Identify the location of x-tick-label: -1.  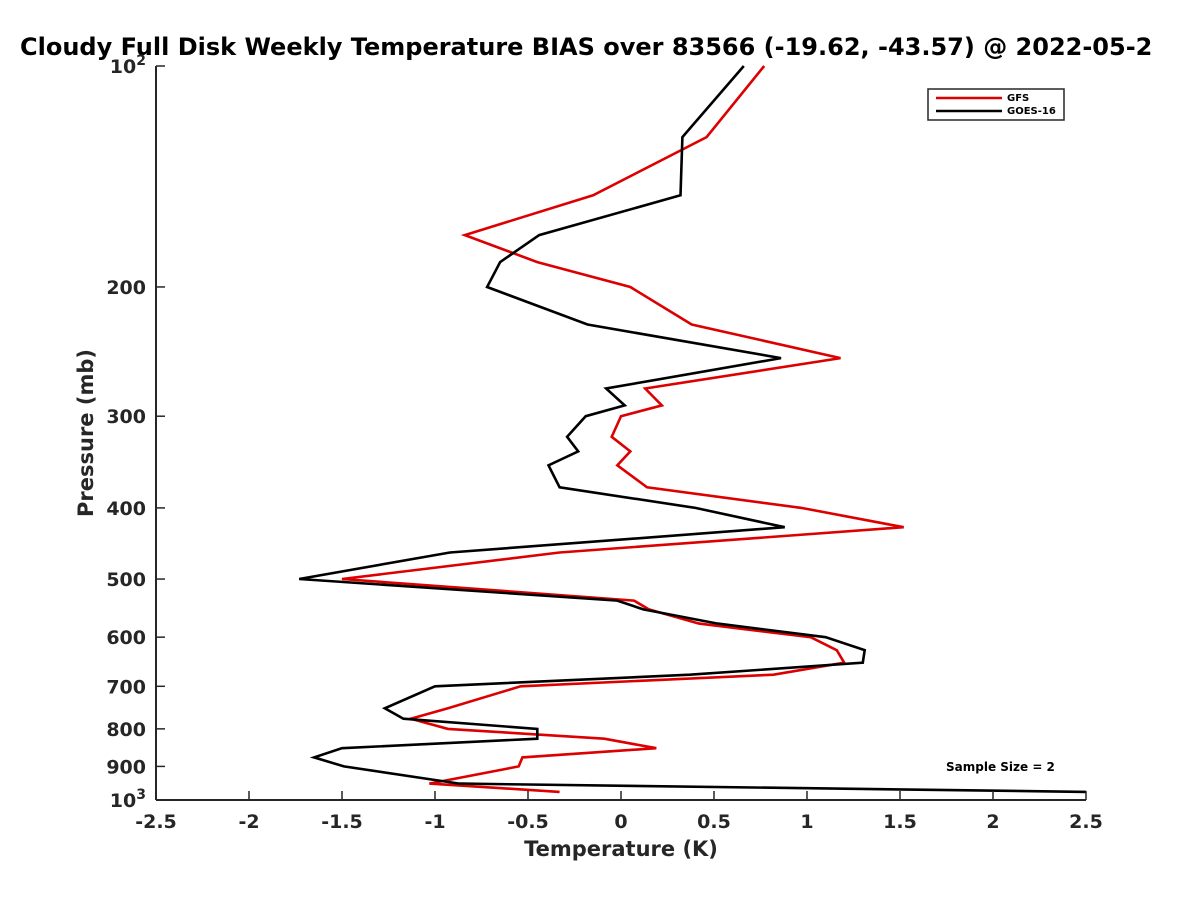
(434, 822).